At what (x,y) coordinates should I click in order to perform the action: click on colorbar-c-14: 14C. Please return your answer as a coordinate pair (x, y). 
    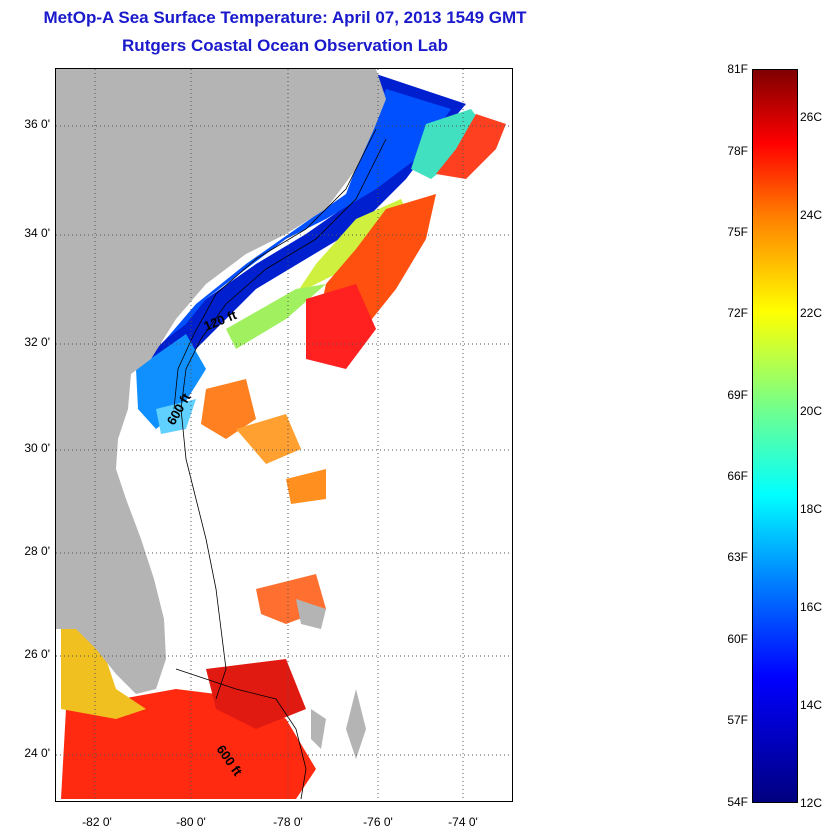
    Looking at the image, I should click on (811, 705).